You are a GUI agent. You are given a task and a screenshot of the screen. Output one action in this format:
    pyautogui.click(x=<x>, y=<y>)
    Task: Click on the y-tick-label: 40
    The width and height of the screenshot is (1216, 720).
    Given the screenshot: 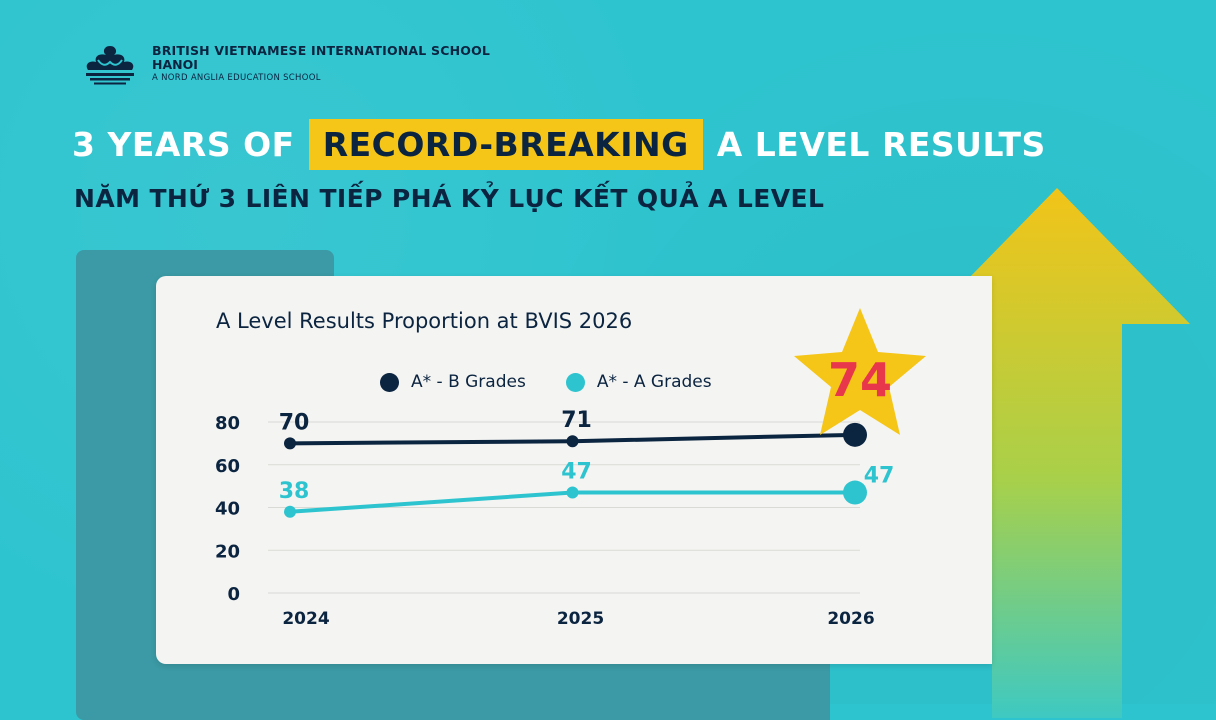 What is the action you would take?
    pyautogui.click(x=227, y=509)
    